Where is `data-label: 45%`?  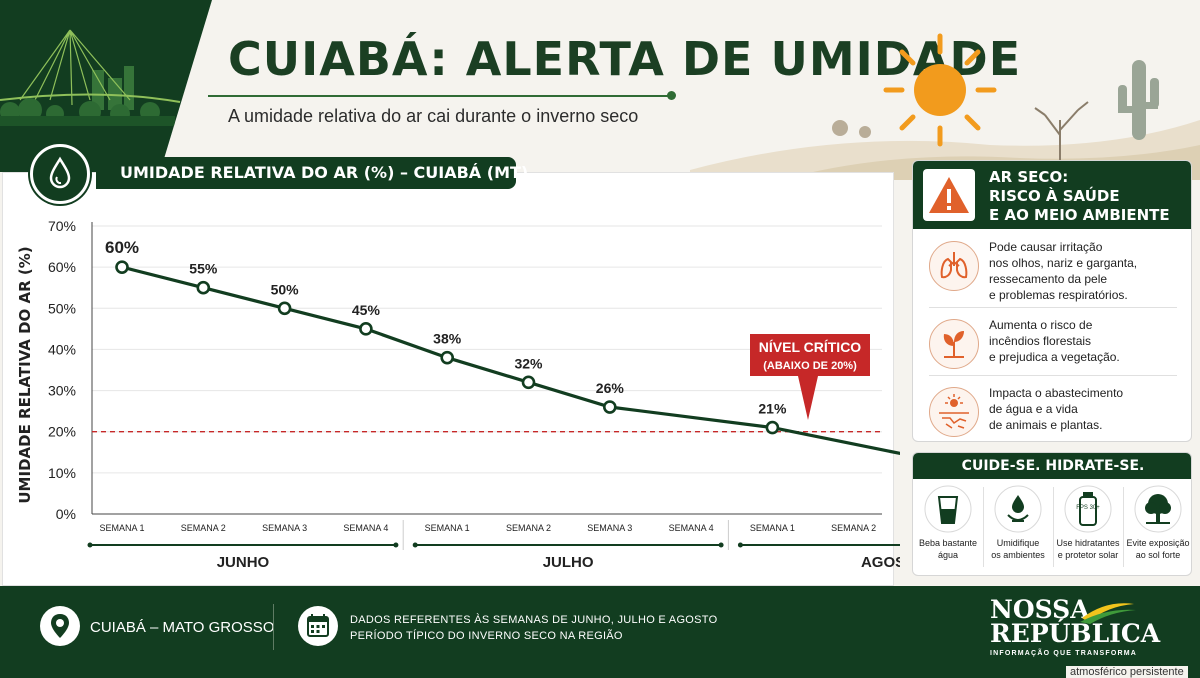 data-label: 45% is located at coordinates (366, 310).